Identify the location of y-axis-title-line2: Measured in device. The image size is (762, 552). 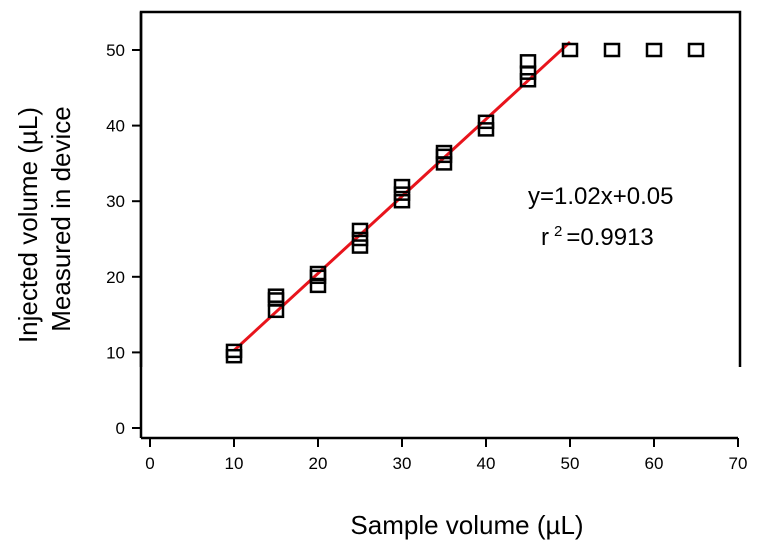
(61, 218).